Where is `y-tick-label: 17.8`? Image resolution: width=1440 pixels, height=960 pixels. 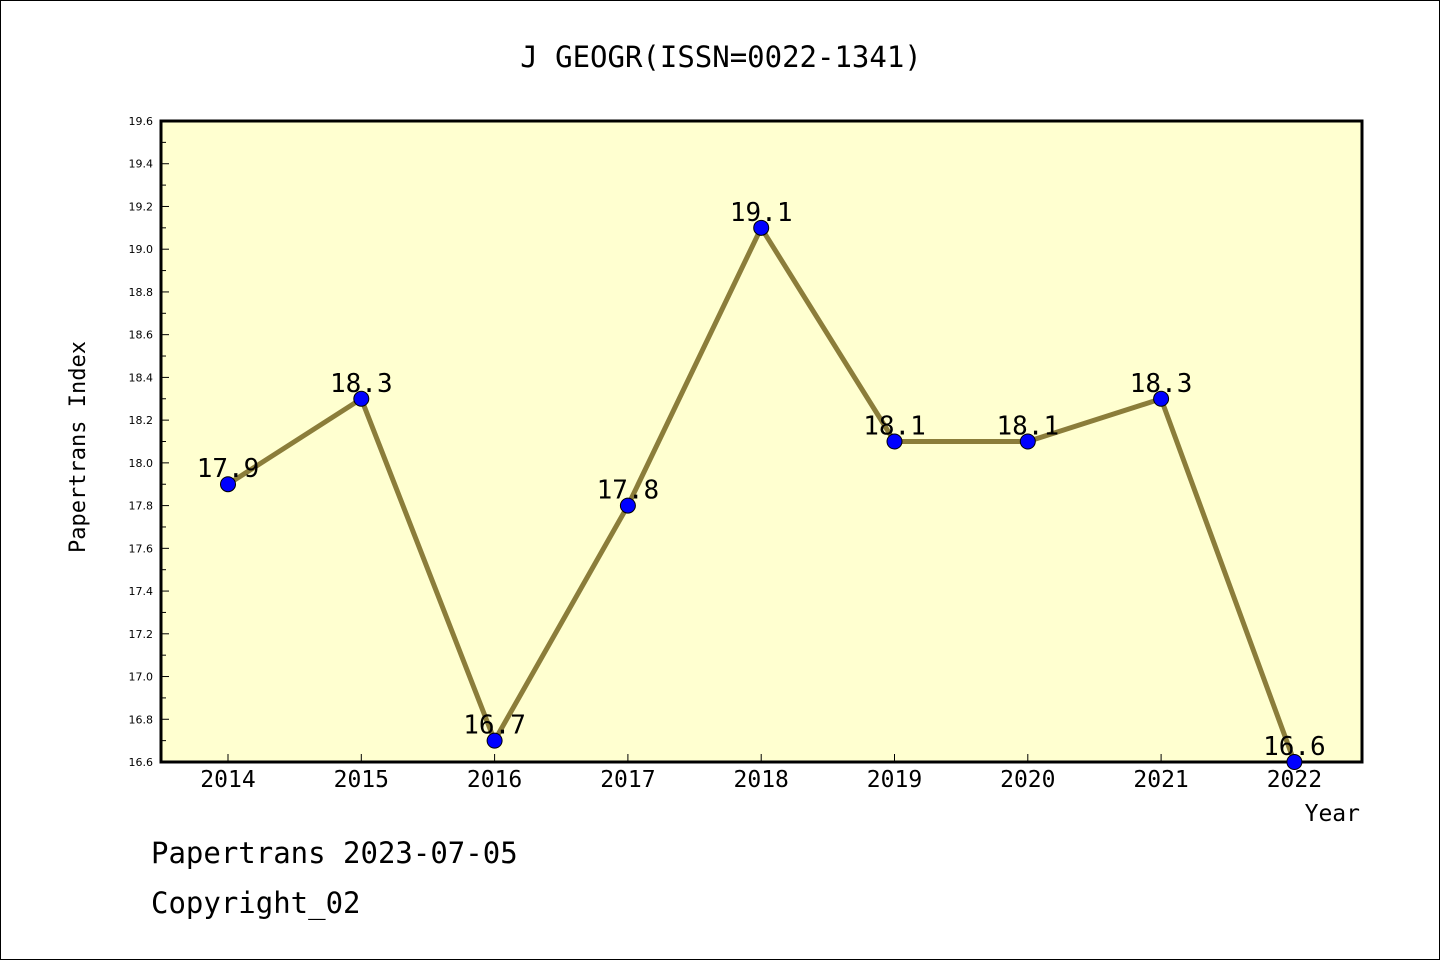 y-tick-label: 17.8 is located at coordinates (141, 506).